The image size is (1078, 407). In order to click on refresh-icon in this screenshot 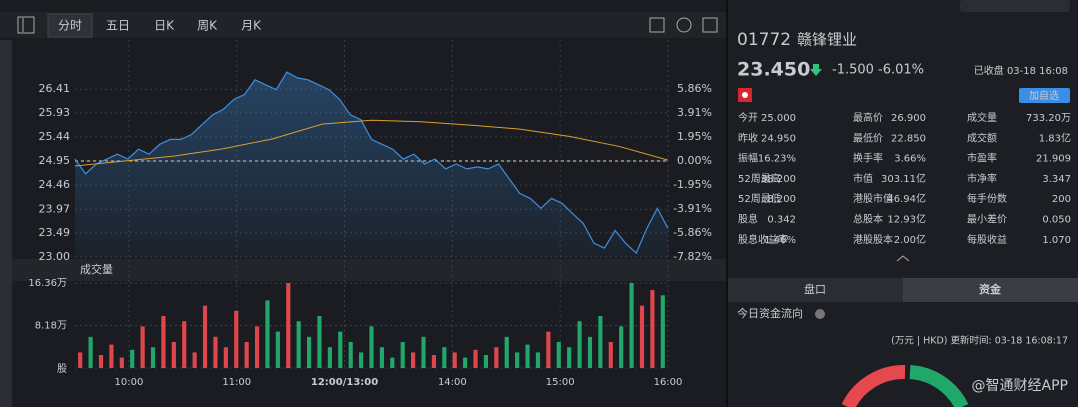, I will do `click(684, 25)`.